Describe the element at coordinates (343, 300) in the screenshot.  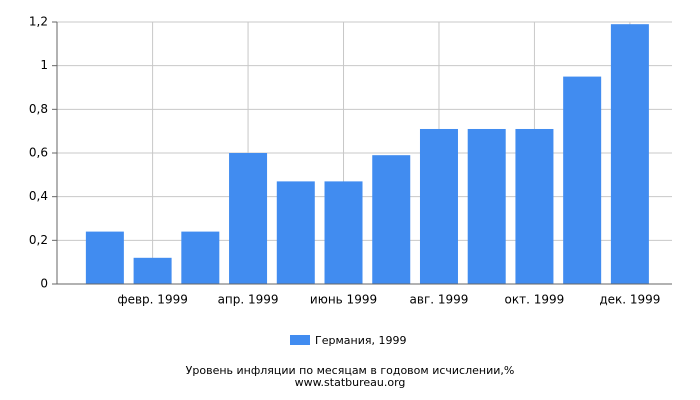
I see `x-tick-label: июнь 1999` at that location.